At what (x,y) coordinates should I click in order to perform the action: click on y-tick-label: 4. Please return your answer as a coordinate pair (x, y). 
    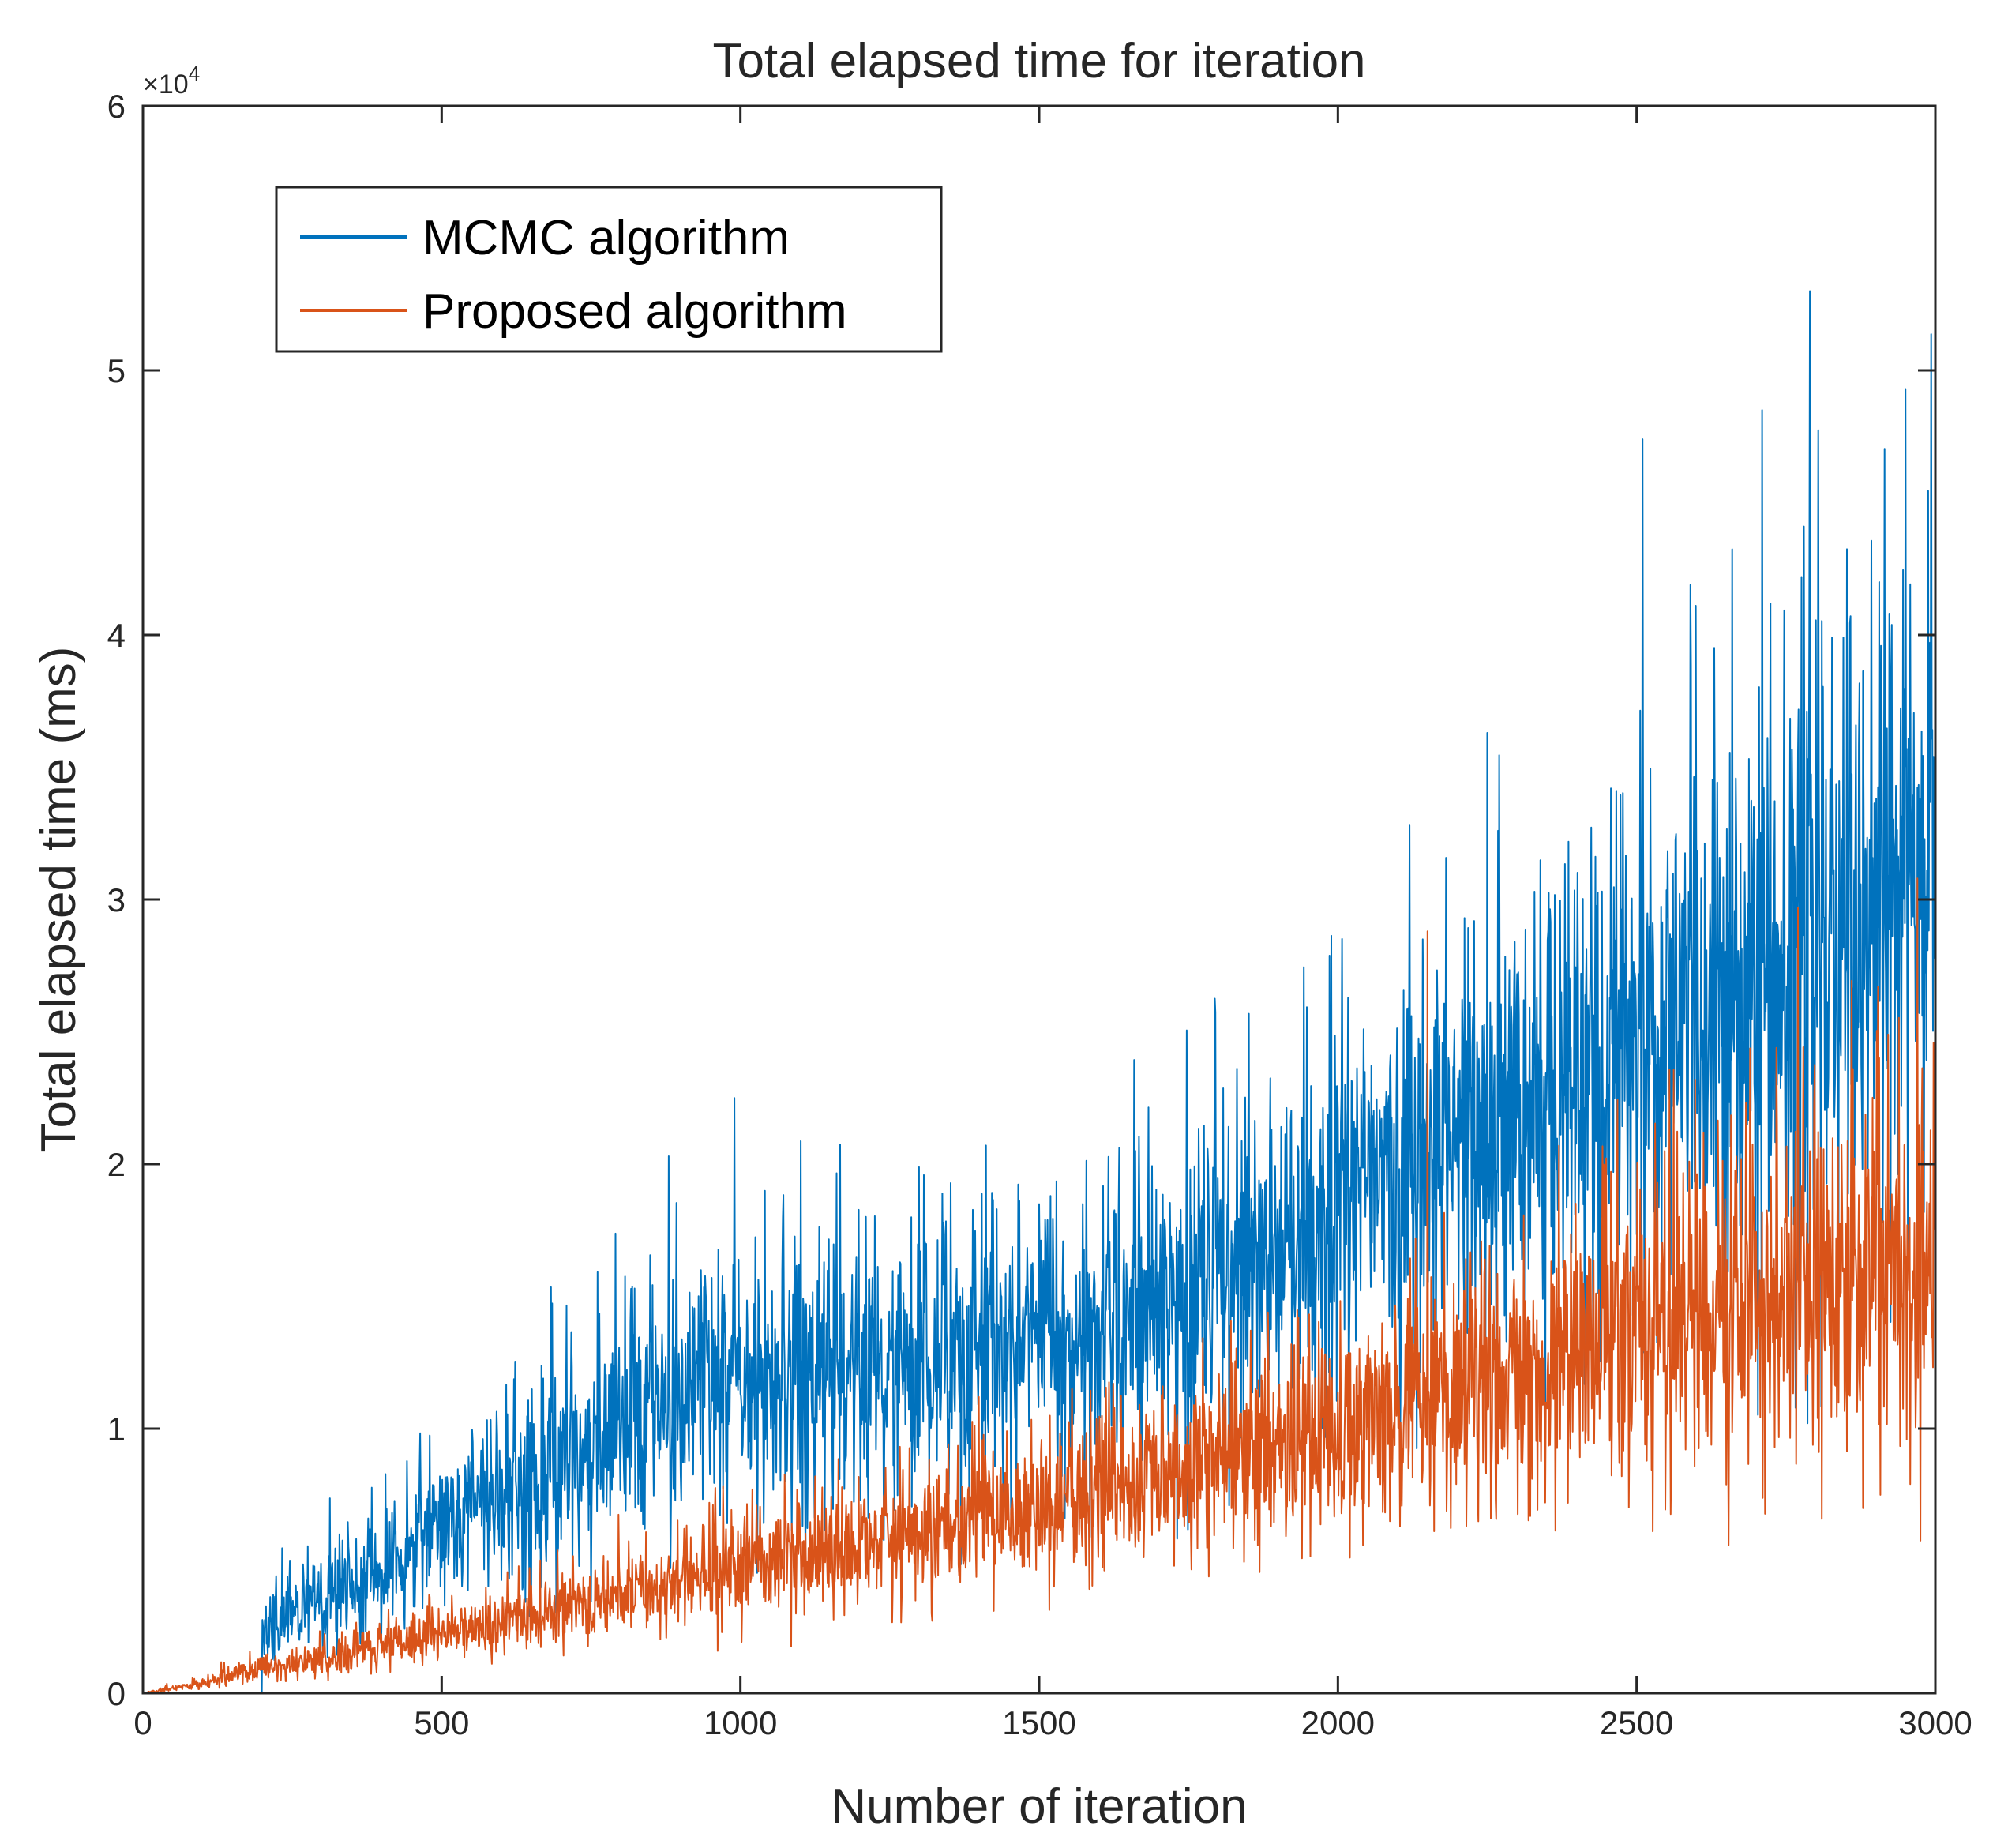
    Looking at the image, I should click on (116, 635).